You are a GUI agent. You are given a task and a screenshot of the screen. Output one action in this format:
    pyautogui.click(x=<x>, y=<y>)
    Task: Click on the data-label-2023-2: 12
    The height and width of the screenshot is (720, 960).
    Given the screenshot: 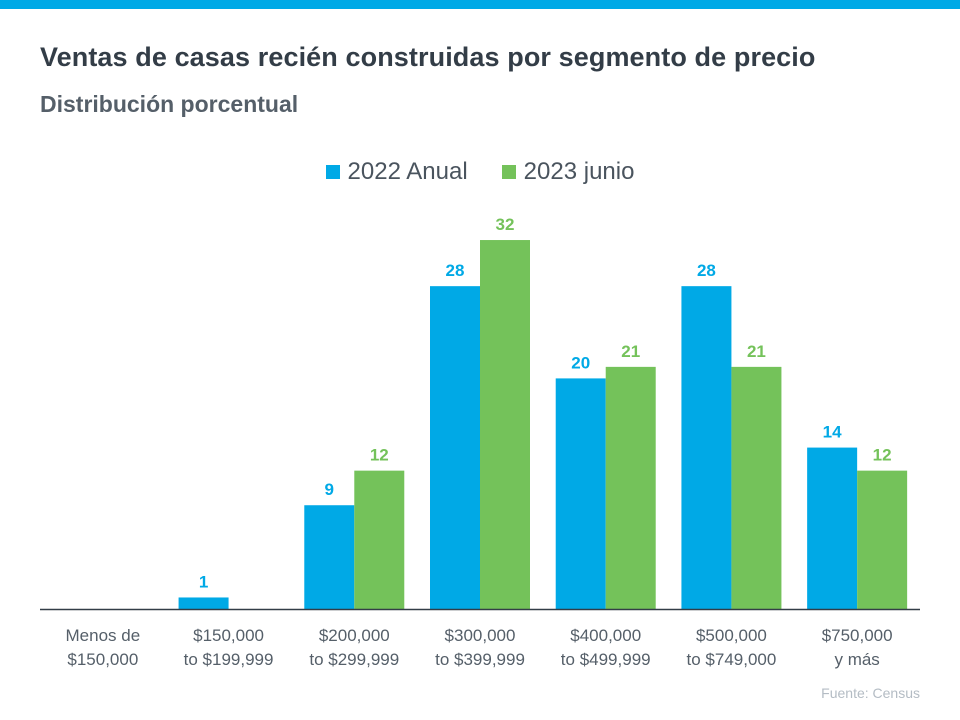 What is the action you would take?
    pyautogui.click(x=379, y=455)
    